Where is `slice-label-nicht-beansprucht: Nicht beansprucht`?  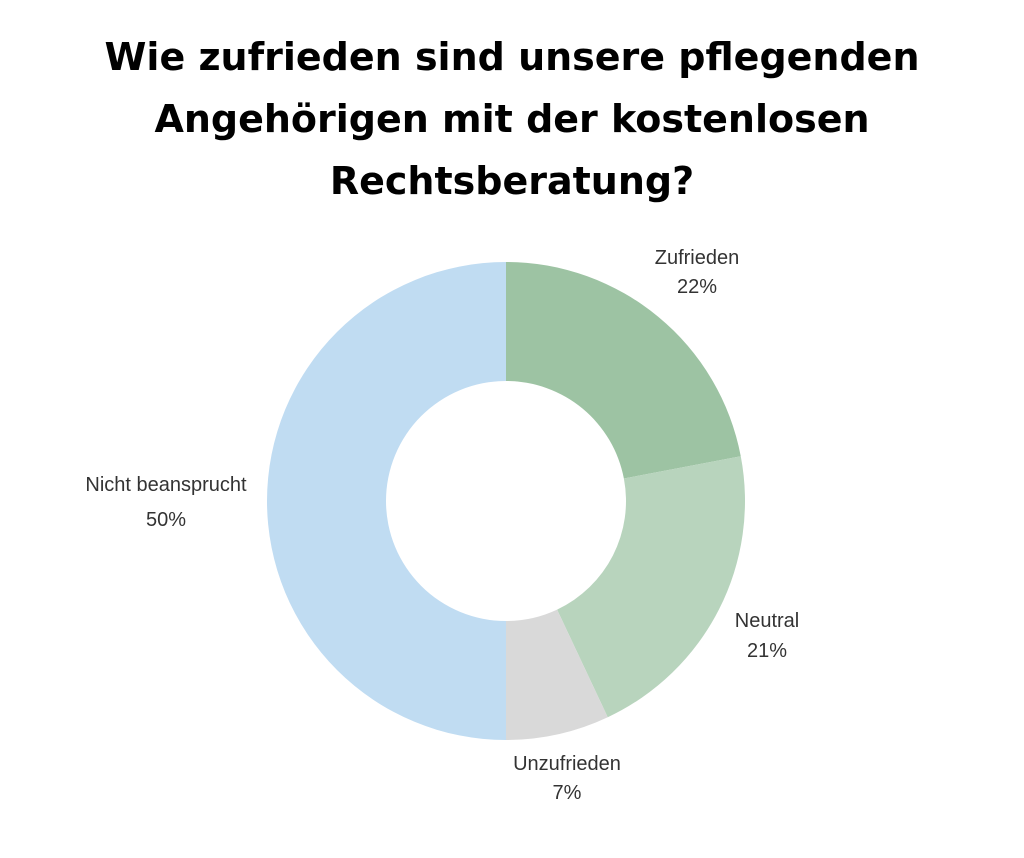 slice-label-nicht-beansprucht: Nicht beansprucht is located at coordinates (166, 485).